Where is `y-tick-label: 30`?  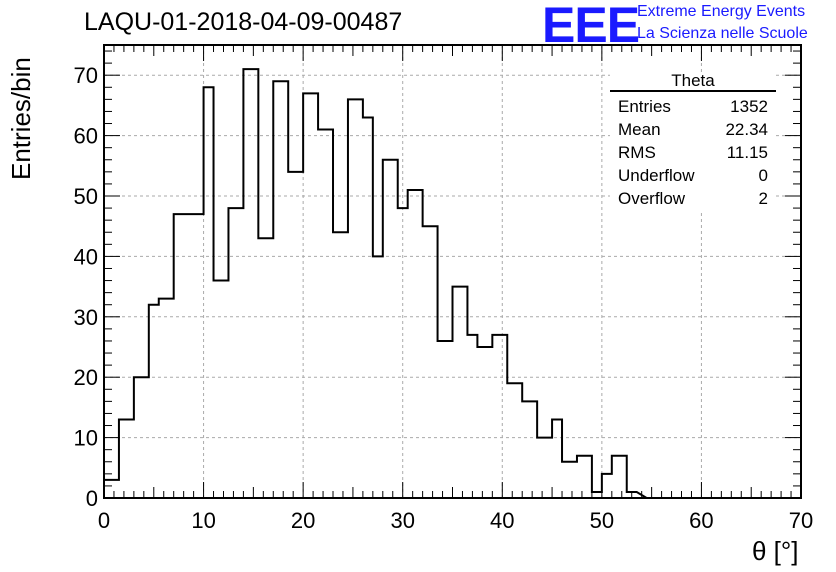
y-tick-label: 30 is located at coordinates (86, 317).